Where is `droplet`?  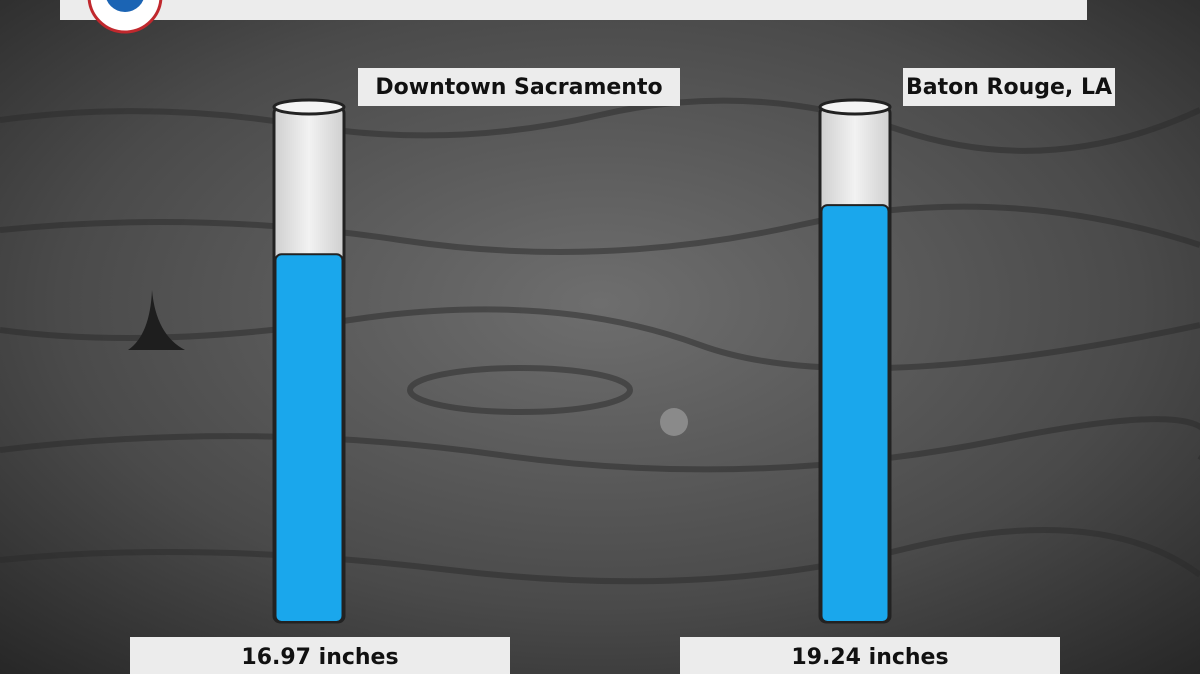
droplet is located at coordinates (674, 422).